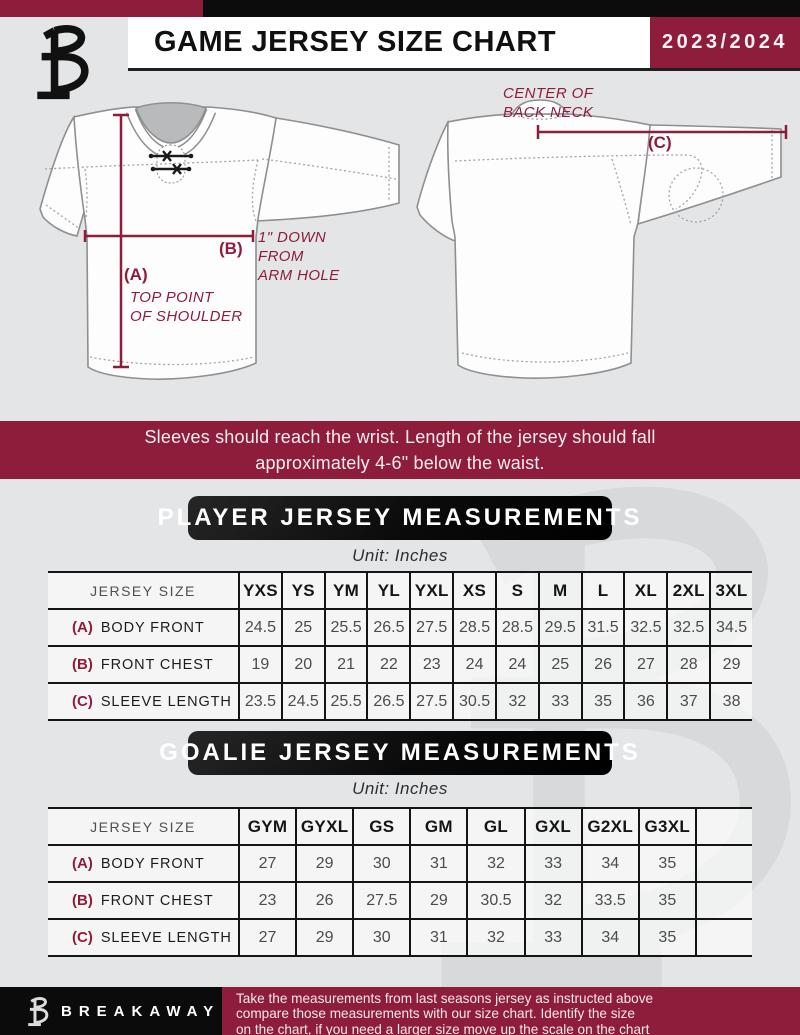 Image resolution: width=800 pixels, height=1035 pixels. What do you see at coordinates (473, 701) in the screenshot?
I see `measurement-value: 30.5` at bounding box center [473, 701].